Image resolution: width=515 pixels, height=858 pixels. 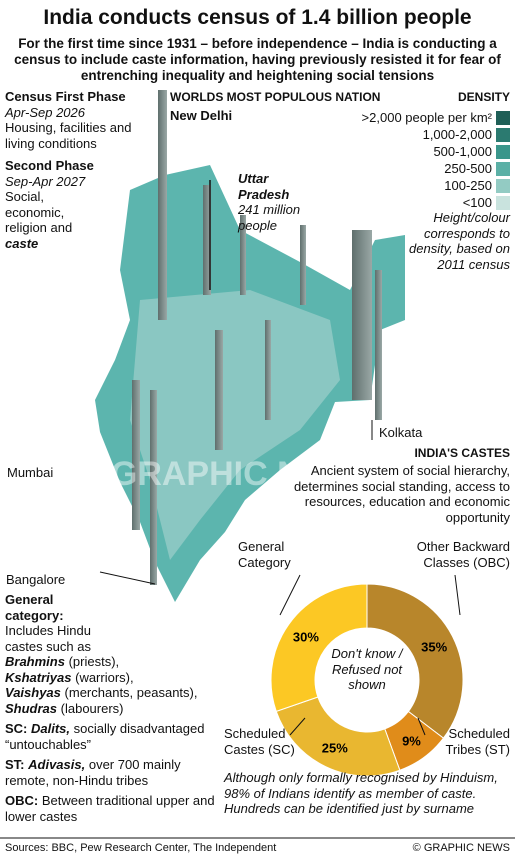 What do you see at coordinates (36, 579) in the screenshot?
I see `text: Bangalore` at bounding box center [36, 579].